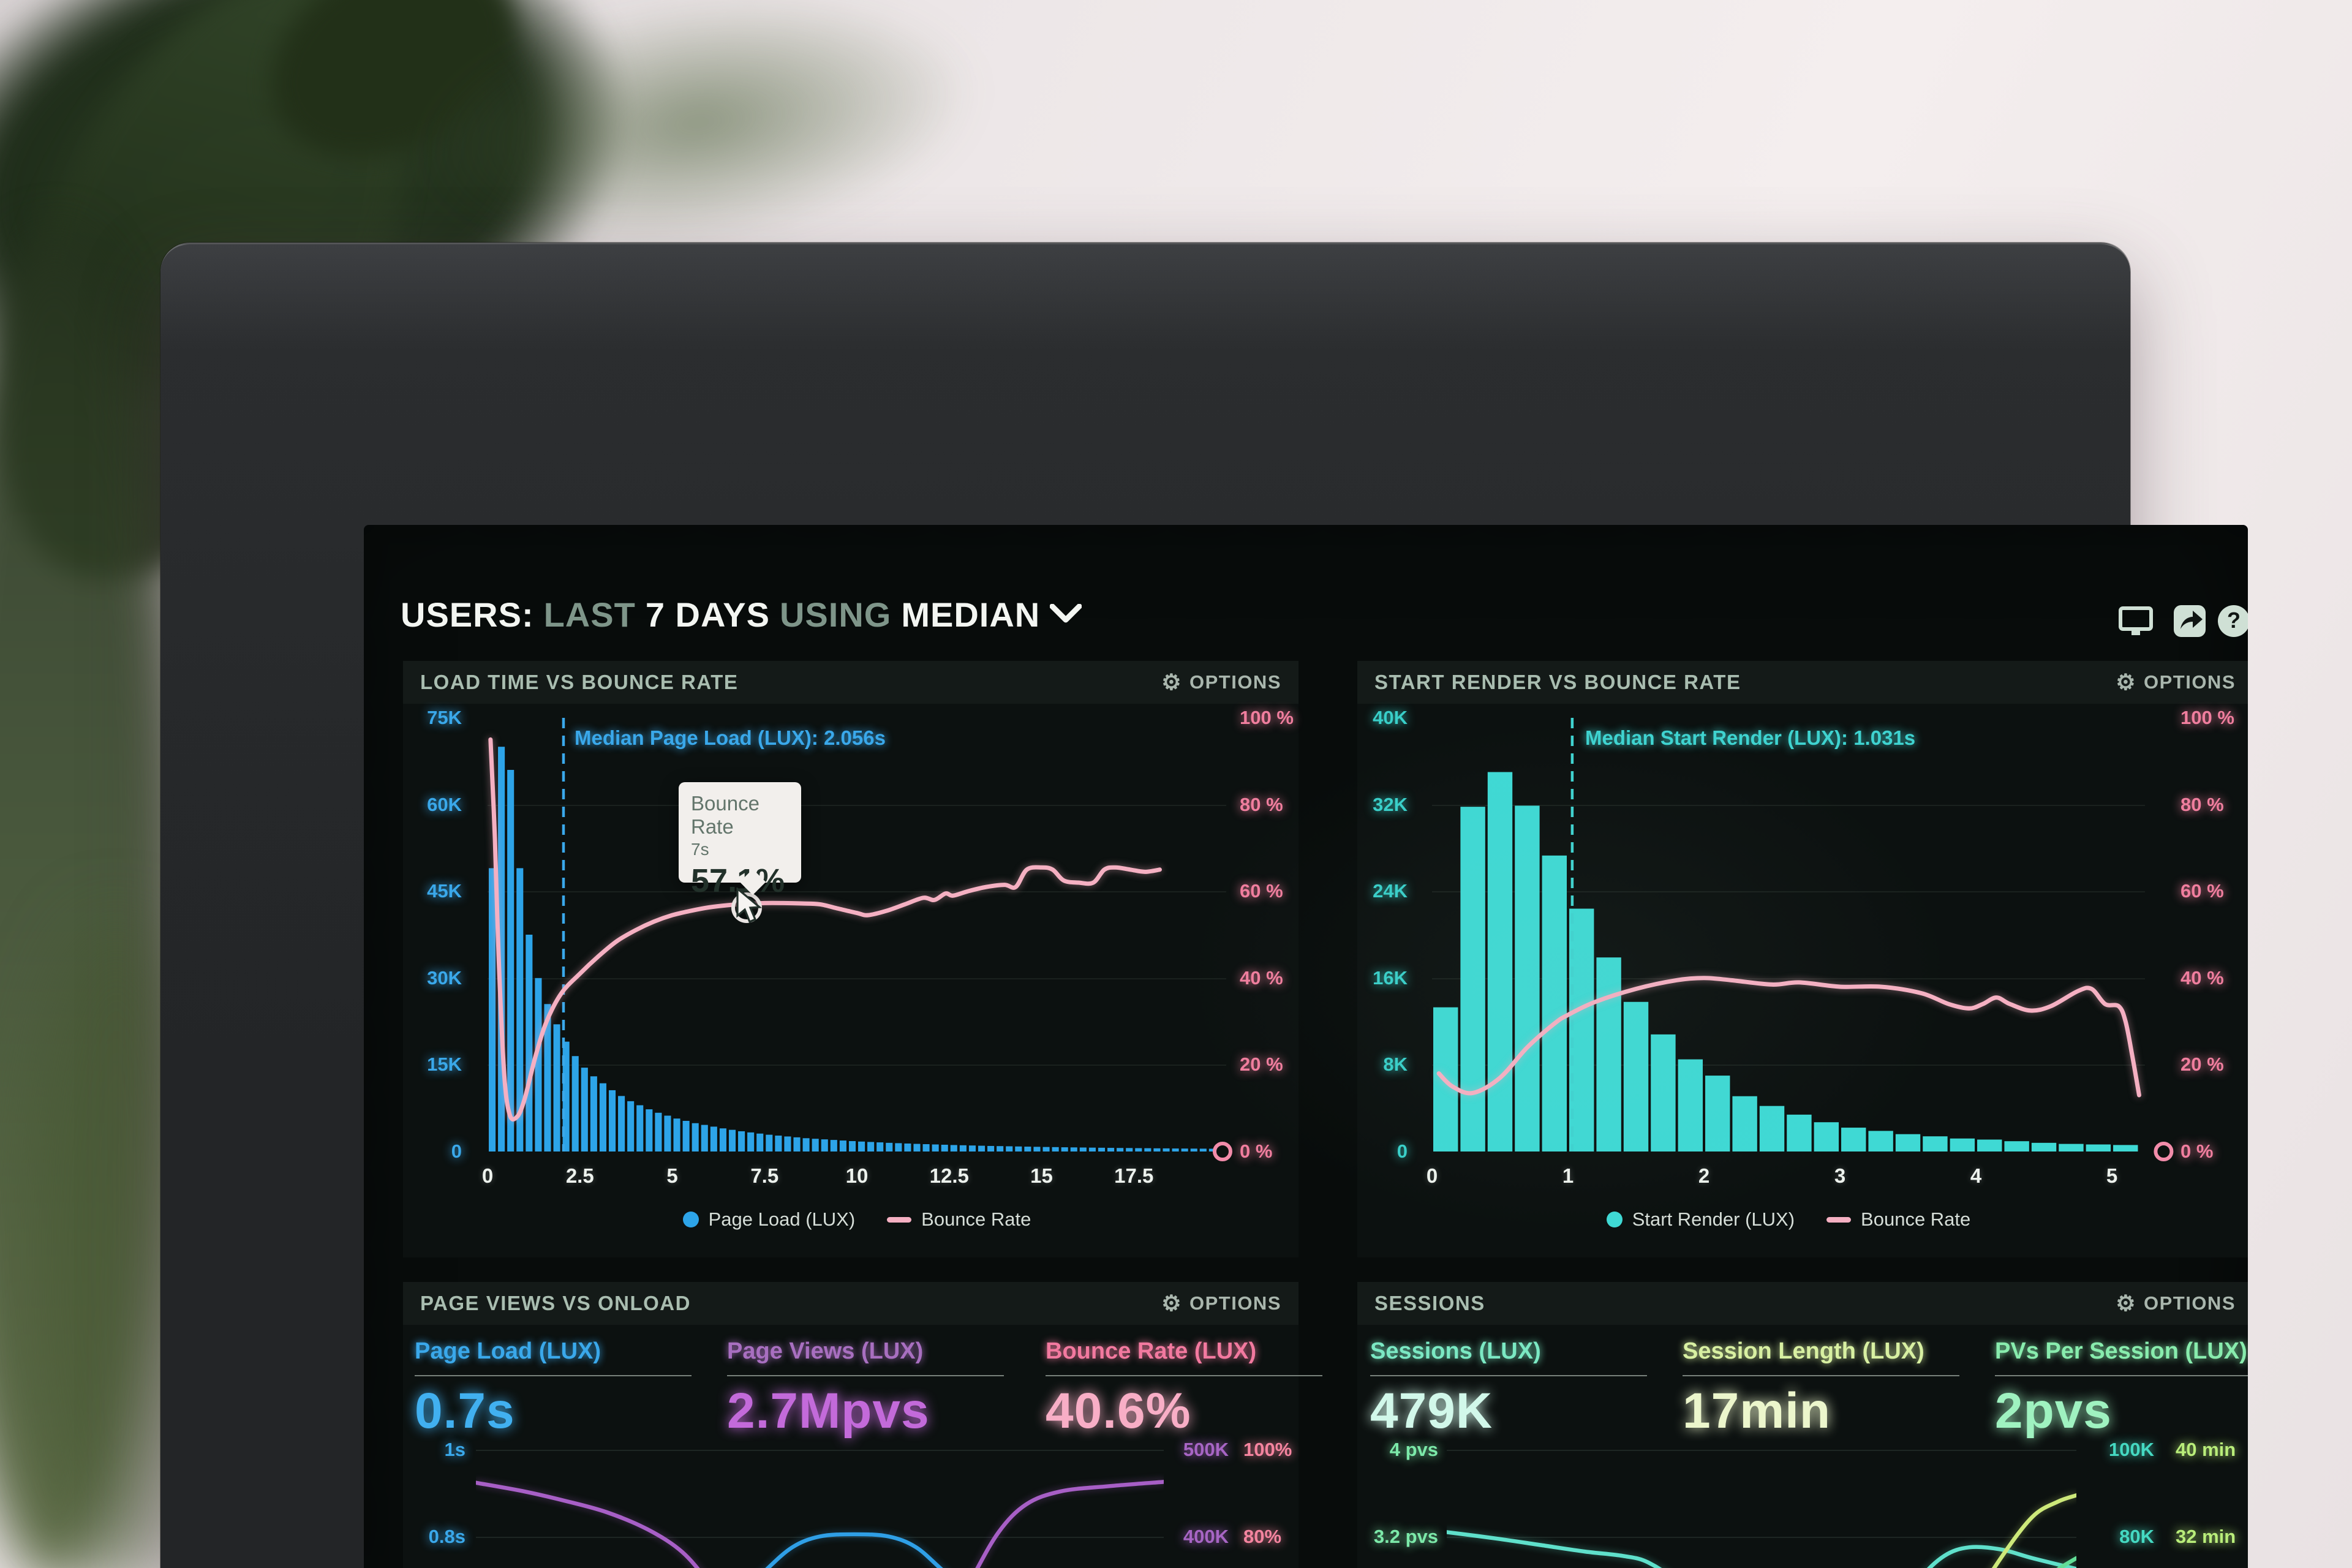 The width and height of the screenshot is (2352, 1568). What do you see at coordinates (1268, 1449) in the screenshot?
I see `y-axis-label: 100%` at bounding box center [1268, 1449].